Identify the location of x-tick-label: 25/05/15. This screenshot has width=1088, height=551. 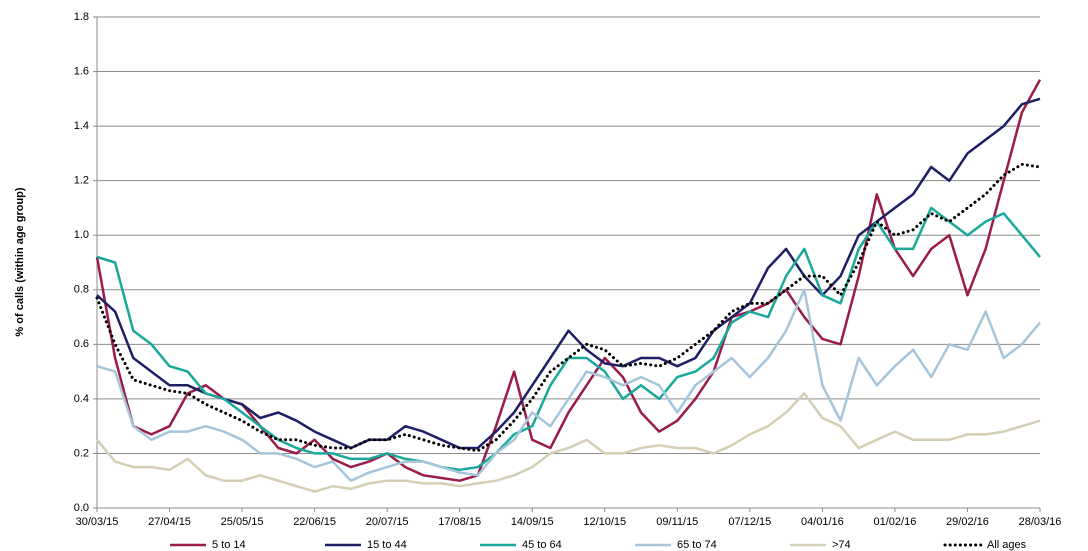
(242, 522).